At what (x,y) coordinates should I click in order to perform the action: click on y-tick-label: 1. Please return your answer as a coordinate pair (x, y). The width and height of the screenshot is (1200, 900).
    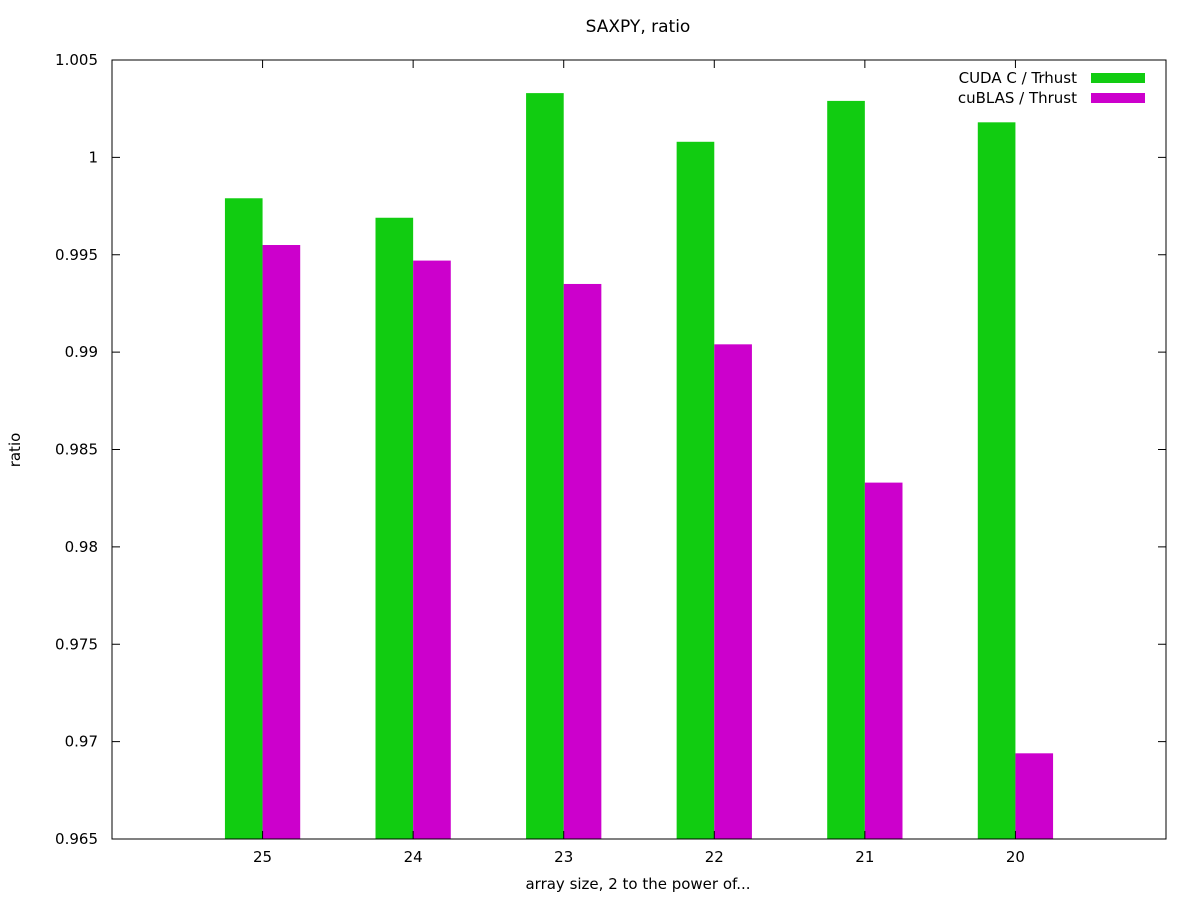
    Looking at the image, I should click on (93, 157).